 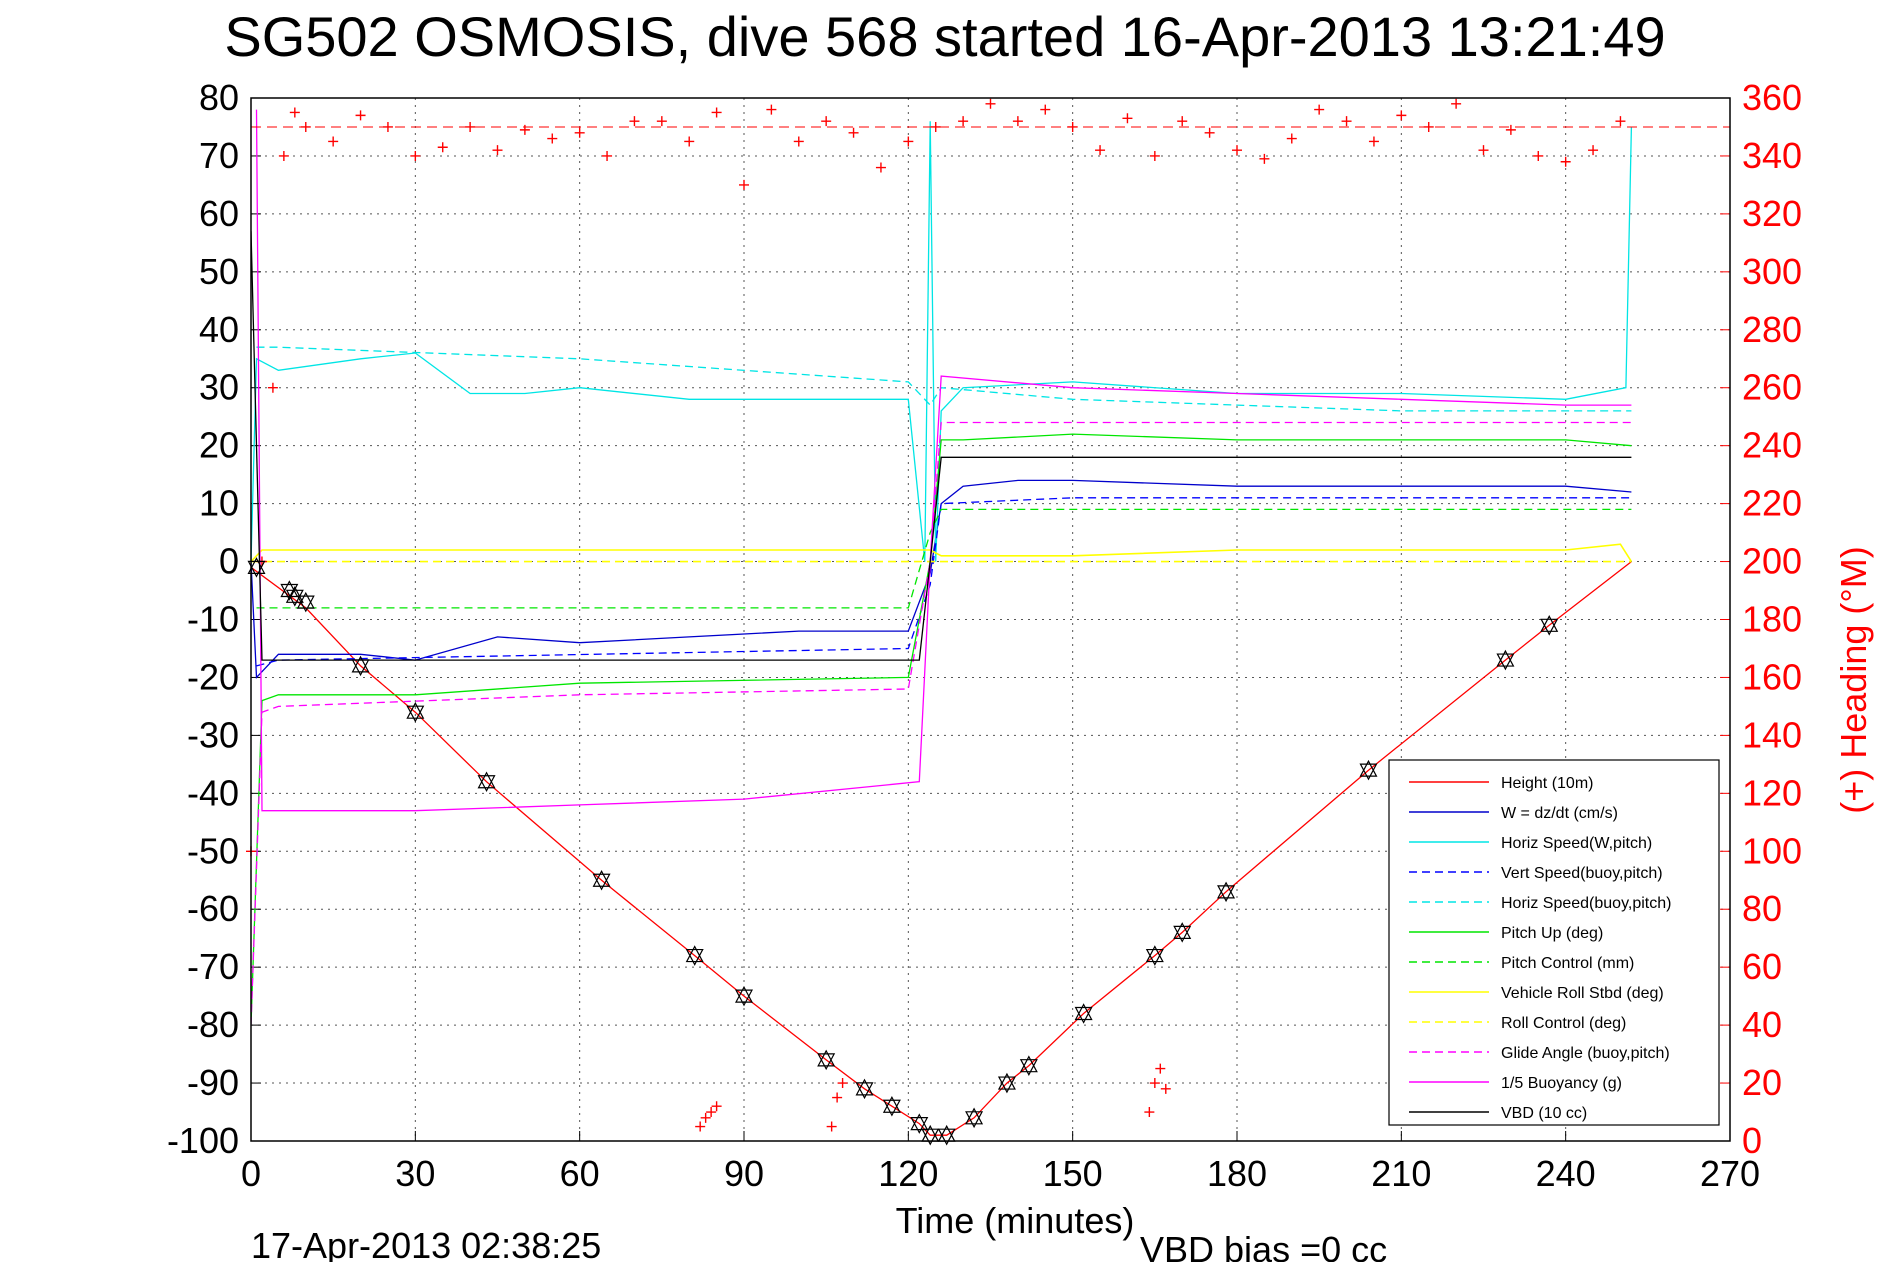 What do you see at coordinates (1582, 873) in the screenshot?
I see `legend-label: Vert Speed(buoy,pitch)` at bounding box center [1582, 873].